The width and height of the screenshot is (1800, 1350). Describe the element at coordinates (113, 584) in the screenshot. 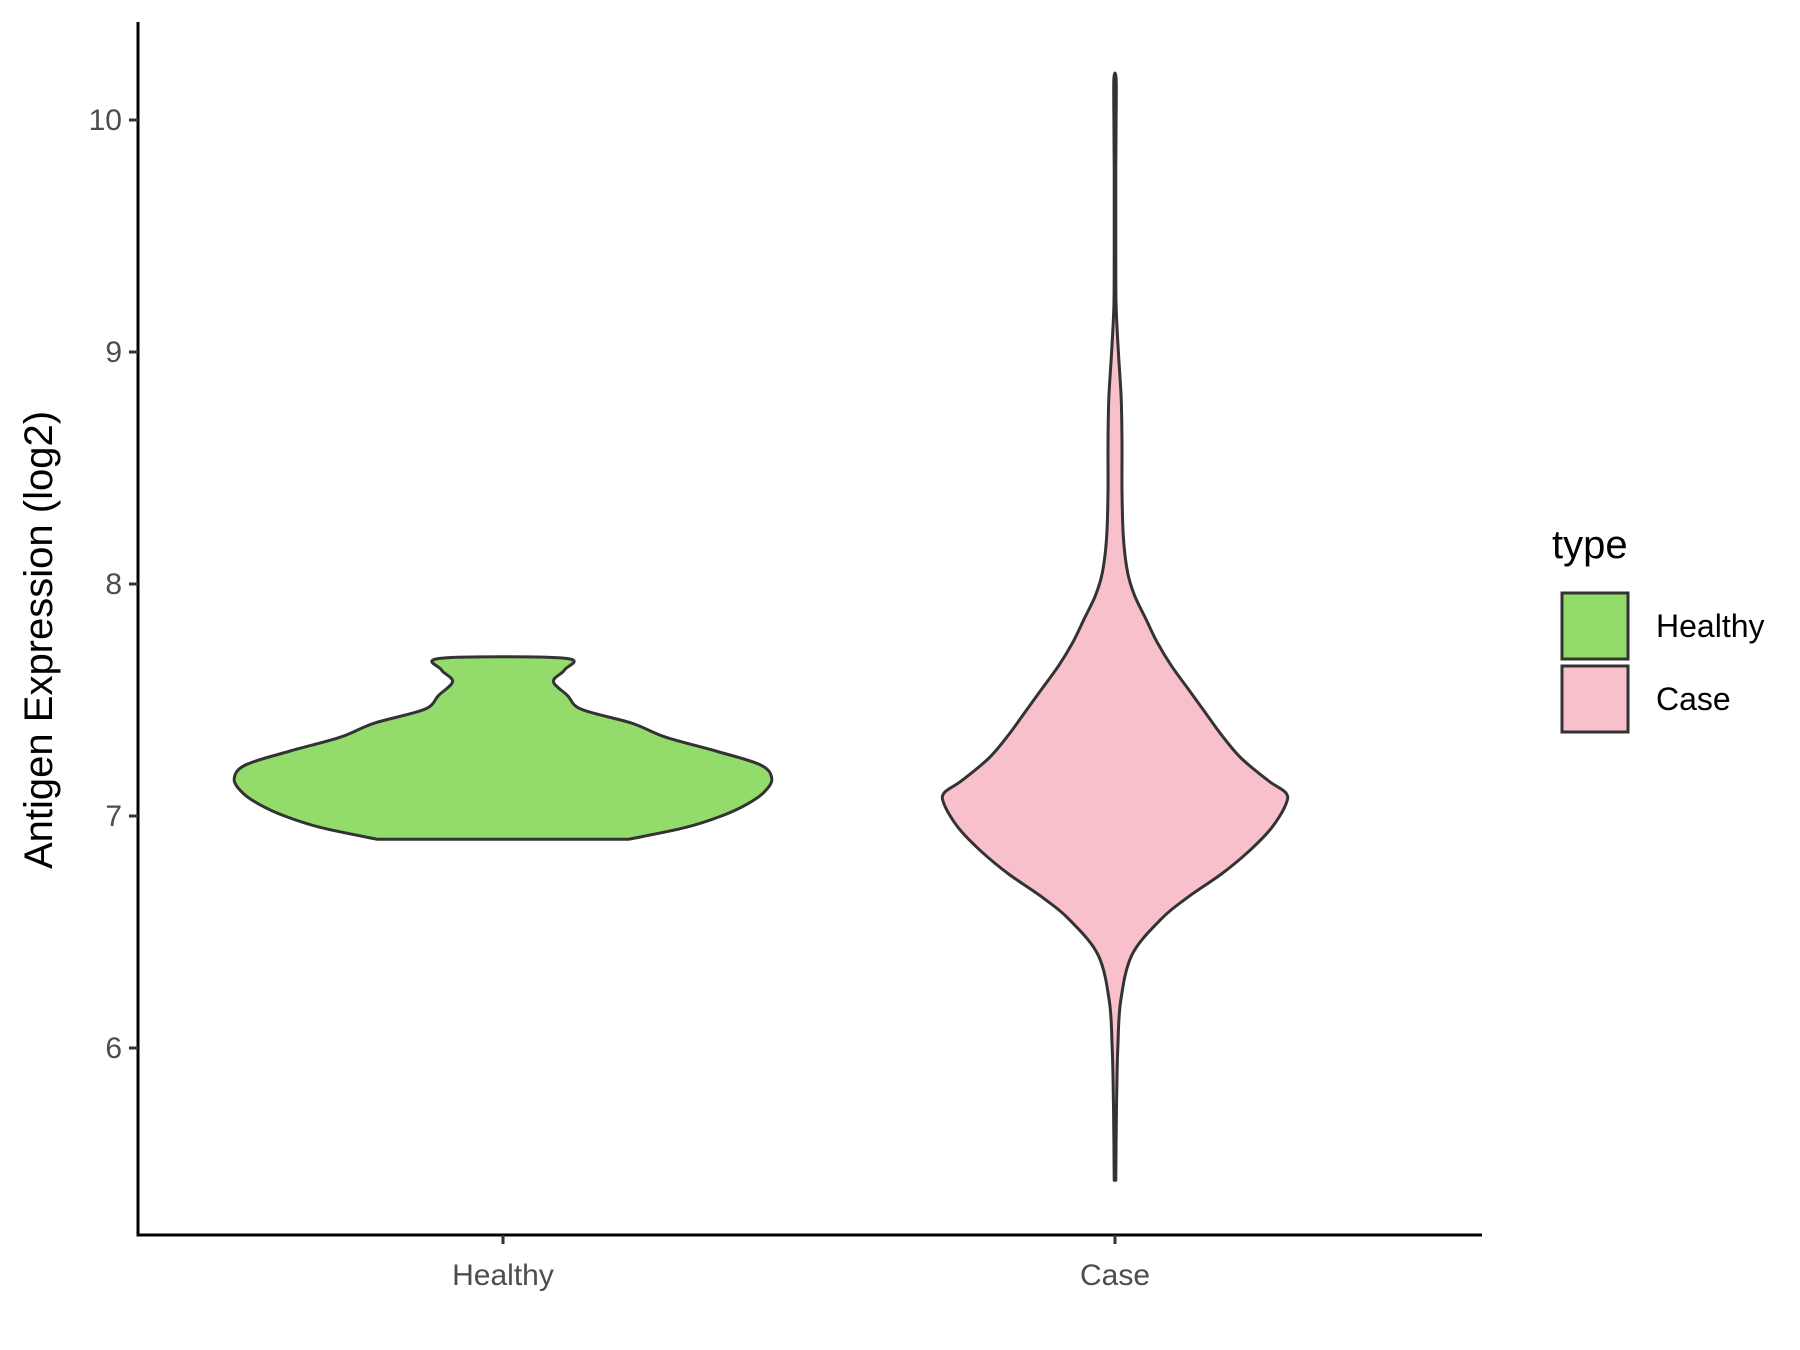

I see `y-tick-label: 8` at that location.